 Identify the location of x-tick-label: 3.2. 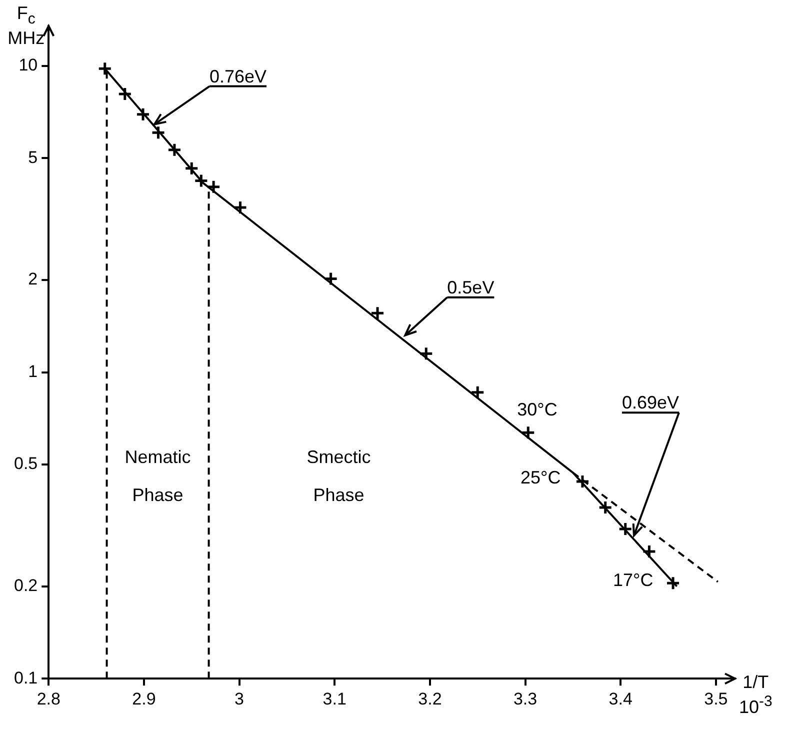
(430, 698).